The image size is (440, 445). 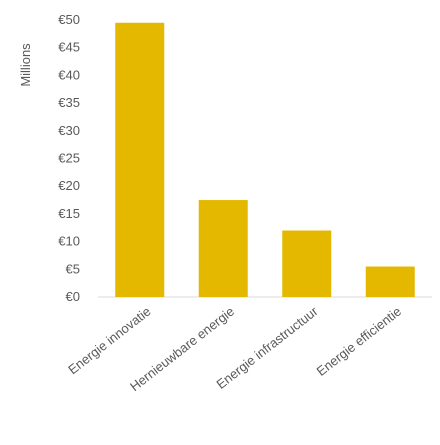 I want to click on category-label: Energie innovatie, so click(x=109, y=341).